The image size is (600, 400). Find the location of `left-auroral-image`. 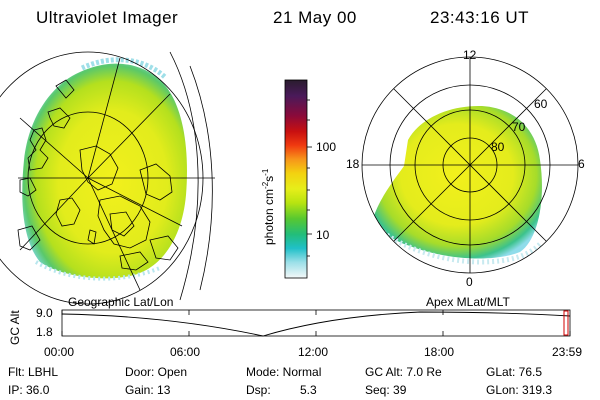

left-auroral-image is located at coordinates (104, 171).